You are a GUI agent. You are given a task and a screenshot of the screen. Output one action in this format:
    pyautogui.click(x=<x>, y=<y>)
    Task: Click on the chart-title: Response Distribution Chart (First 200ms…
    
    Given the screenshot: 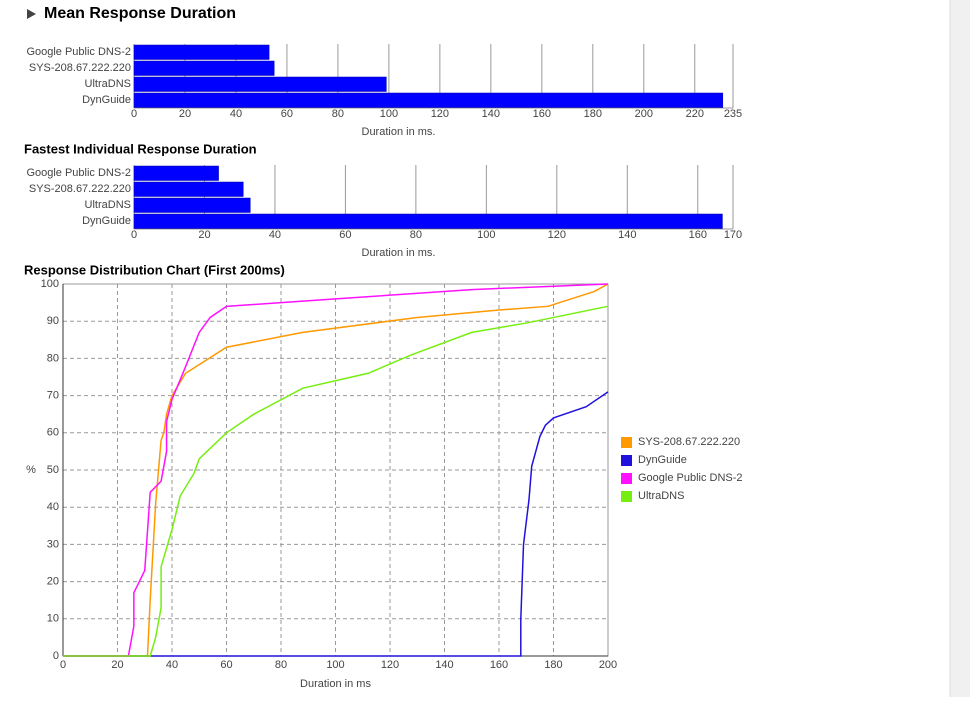 What is the action you would take?
    pyautogui.click(x=154, y=269)
    